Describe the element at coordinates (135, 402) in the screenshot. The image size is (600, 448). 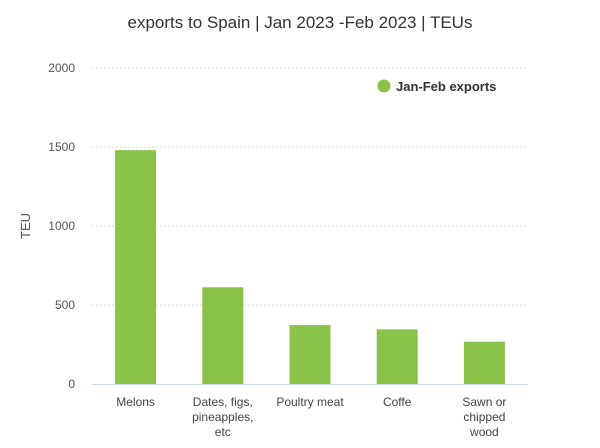
I see `x-tick-label: Melons` at that location.